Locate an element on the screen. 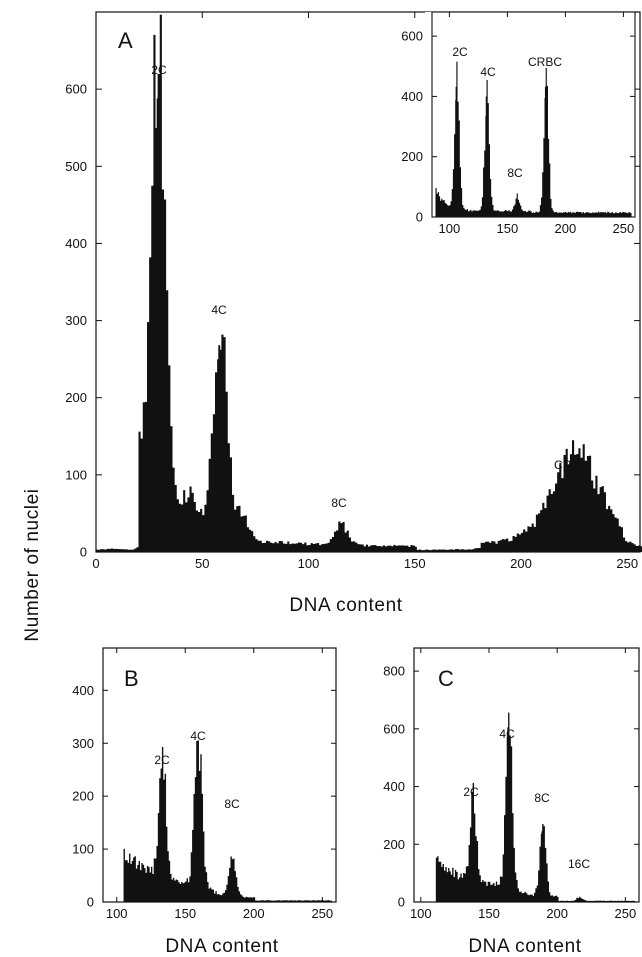 This screenshot has height=957, width=642. peak-bar-b-4c is located at coordinates (197, 830).